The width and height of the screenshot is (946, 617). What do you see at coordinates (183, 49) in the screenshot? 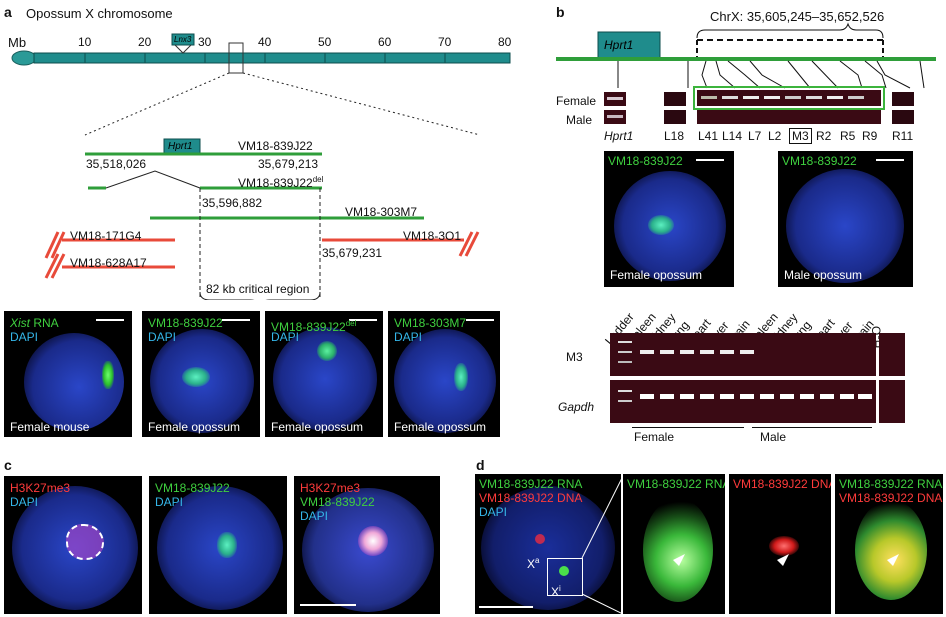
I see `lnx3-pointer` at bounding box center [183, 49].